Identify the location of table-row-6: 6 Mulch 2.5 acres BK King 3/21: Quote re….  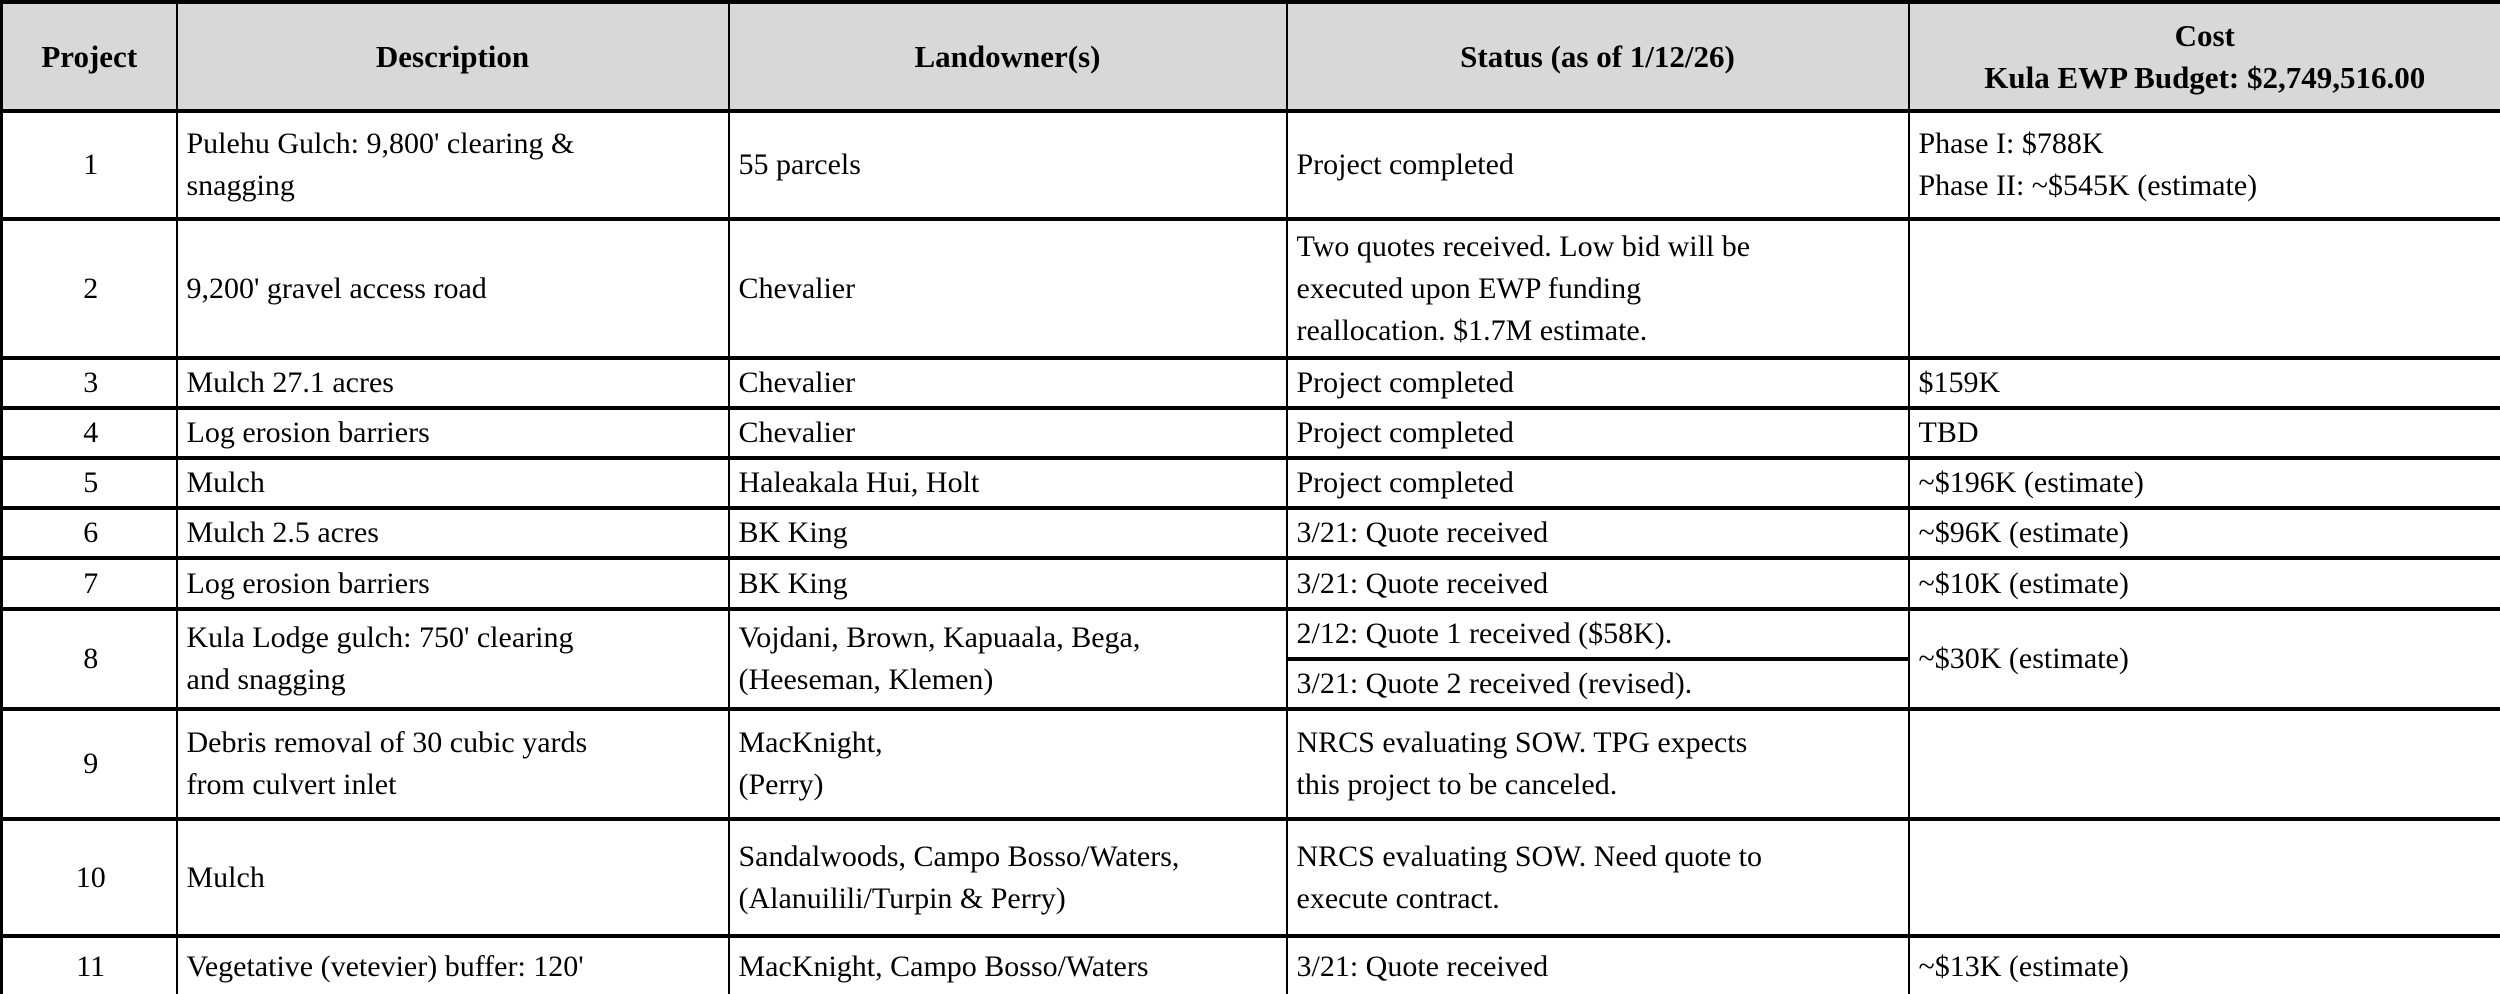
(1250, 533).